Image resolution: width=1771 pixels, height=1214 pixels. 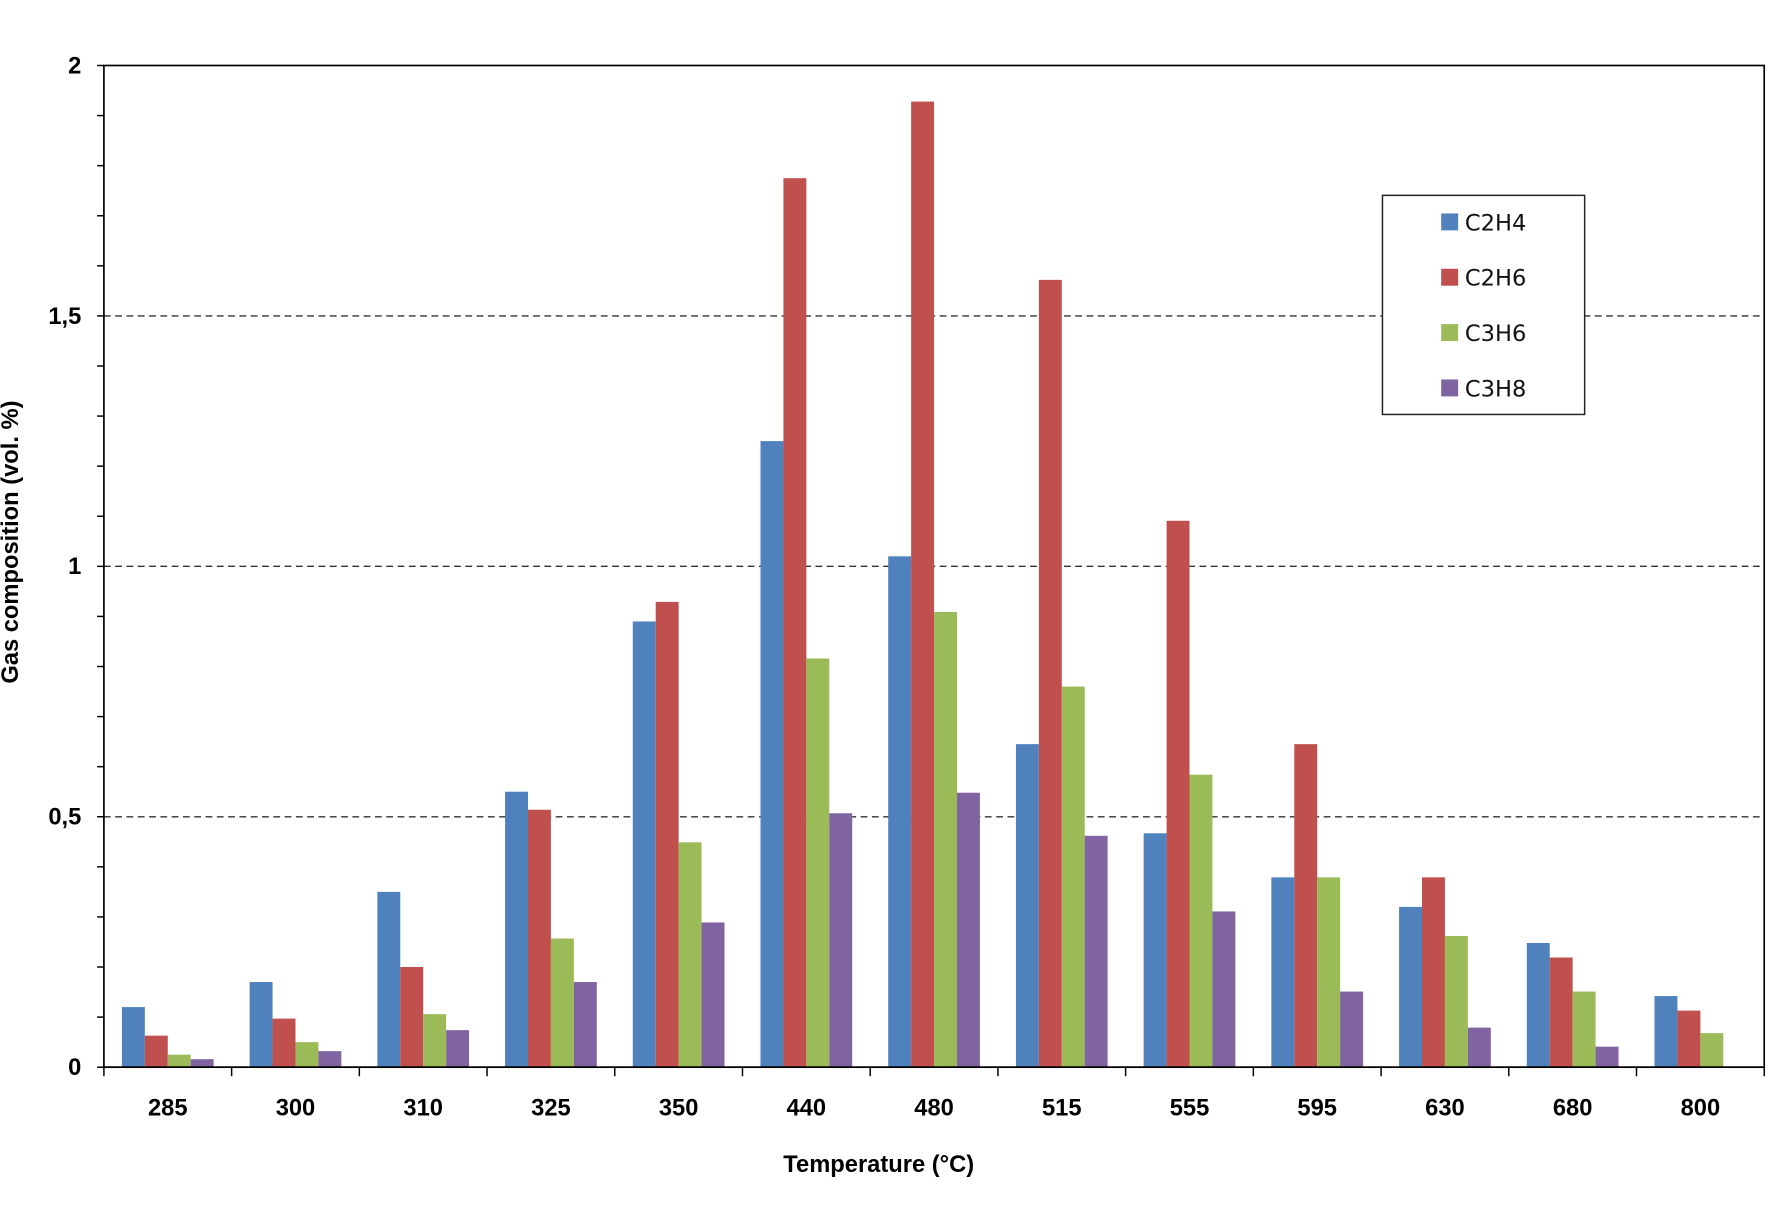 I want to click on x-tick-label: 440, so click(x=807, y=1109).